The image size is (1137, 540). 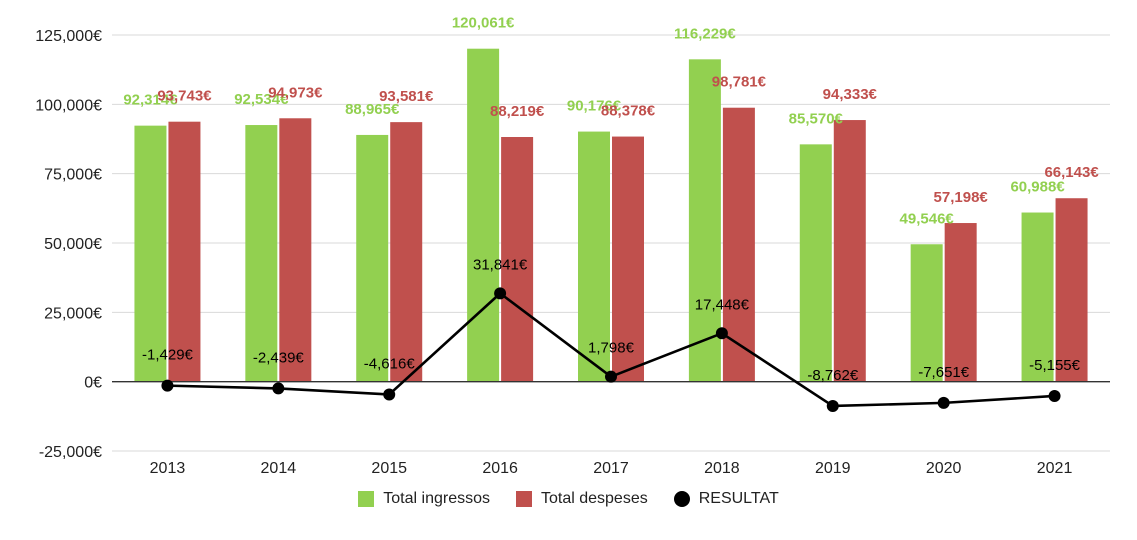 What do you see at coordinates (944, 372) in the screenshot?
I see `data-label-resultat: -7,651€` at bounding box center [944, 372].